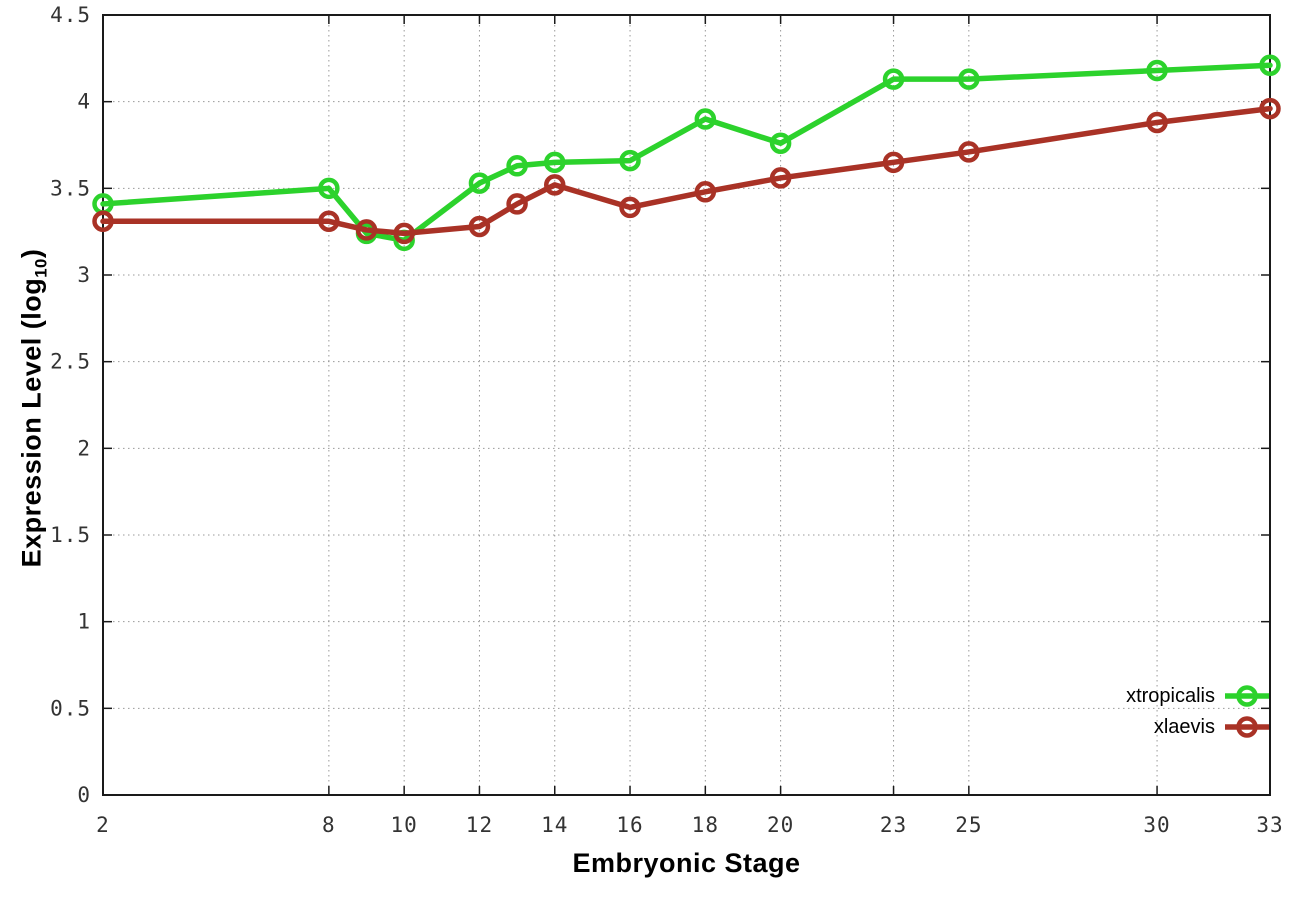 This screenshot has height=907, width=1296. I want to click on y-tick-label: 2, so click(84, 448).